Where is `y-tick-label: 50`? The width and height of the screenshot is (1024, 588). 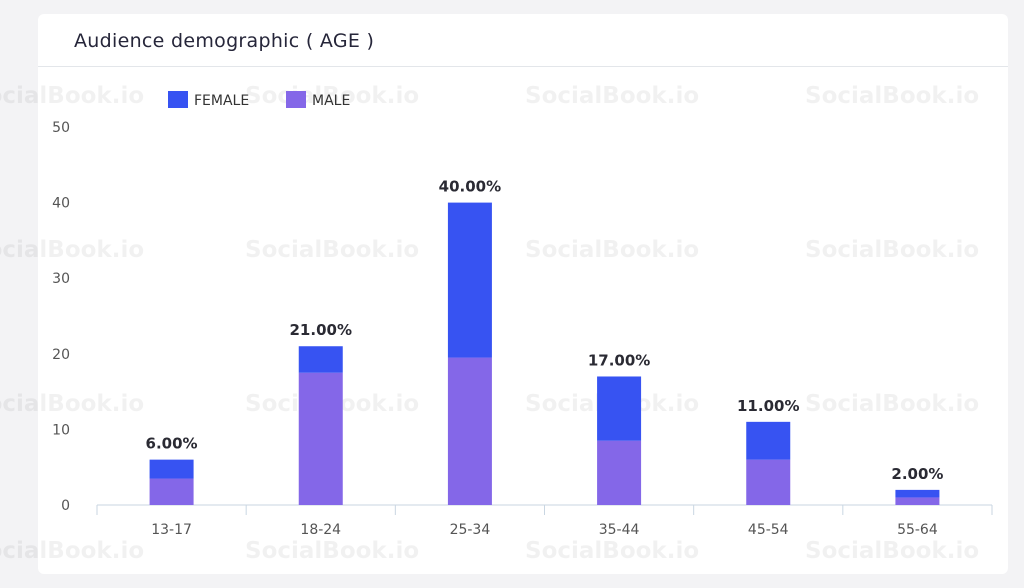 y-tick-label: 50 is located at coordinates (61, 128).